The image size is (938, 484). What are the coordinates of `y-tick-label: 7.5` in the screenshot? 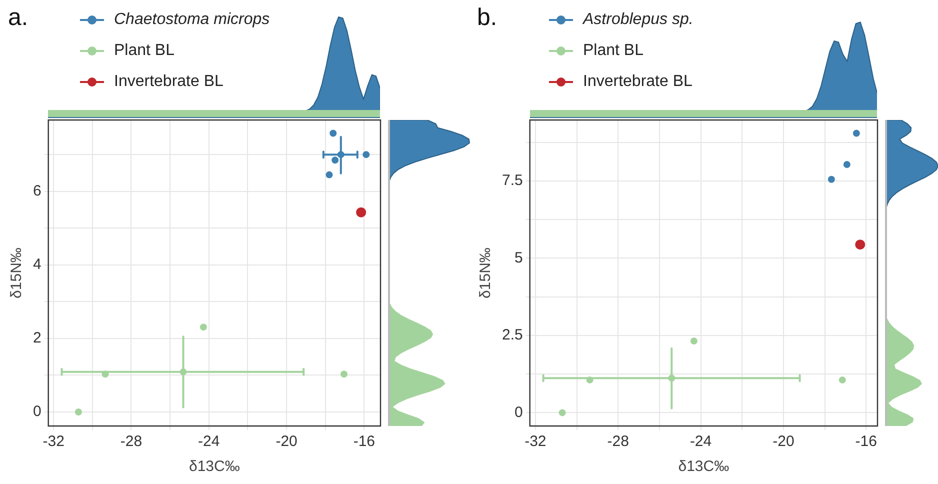 It's located at (512, 181).